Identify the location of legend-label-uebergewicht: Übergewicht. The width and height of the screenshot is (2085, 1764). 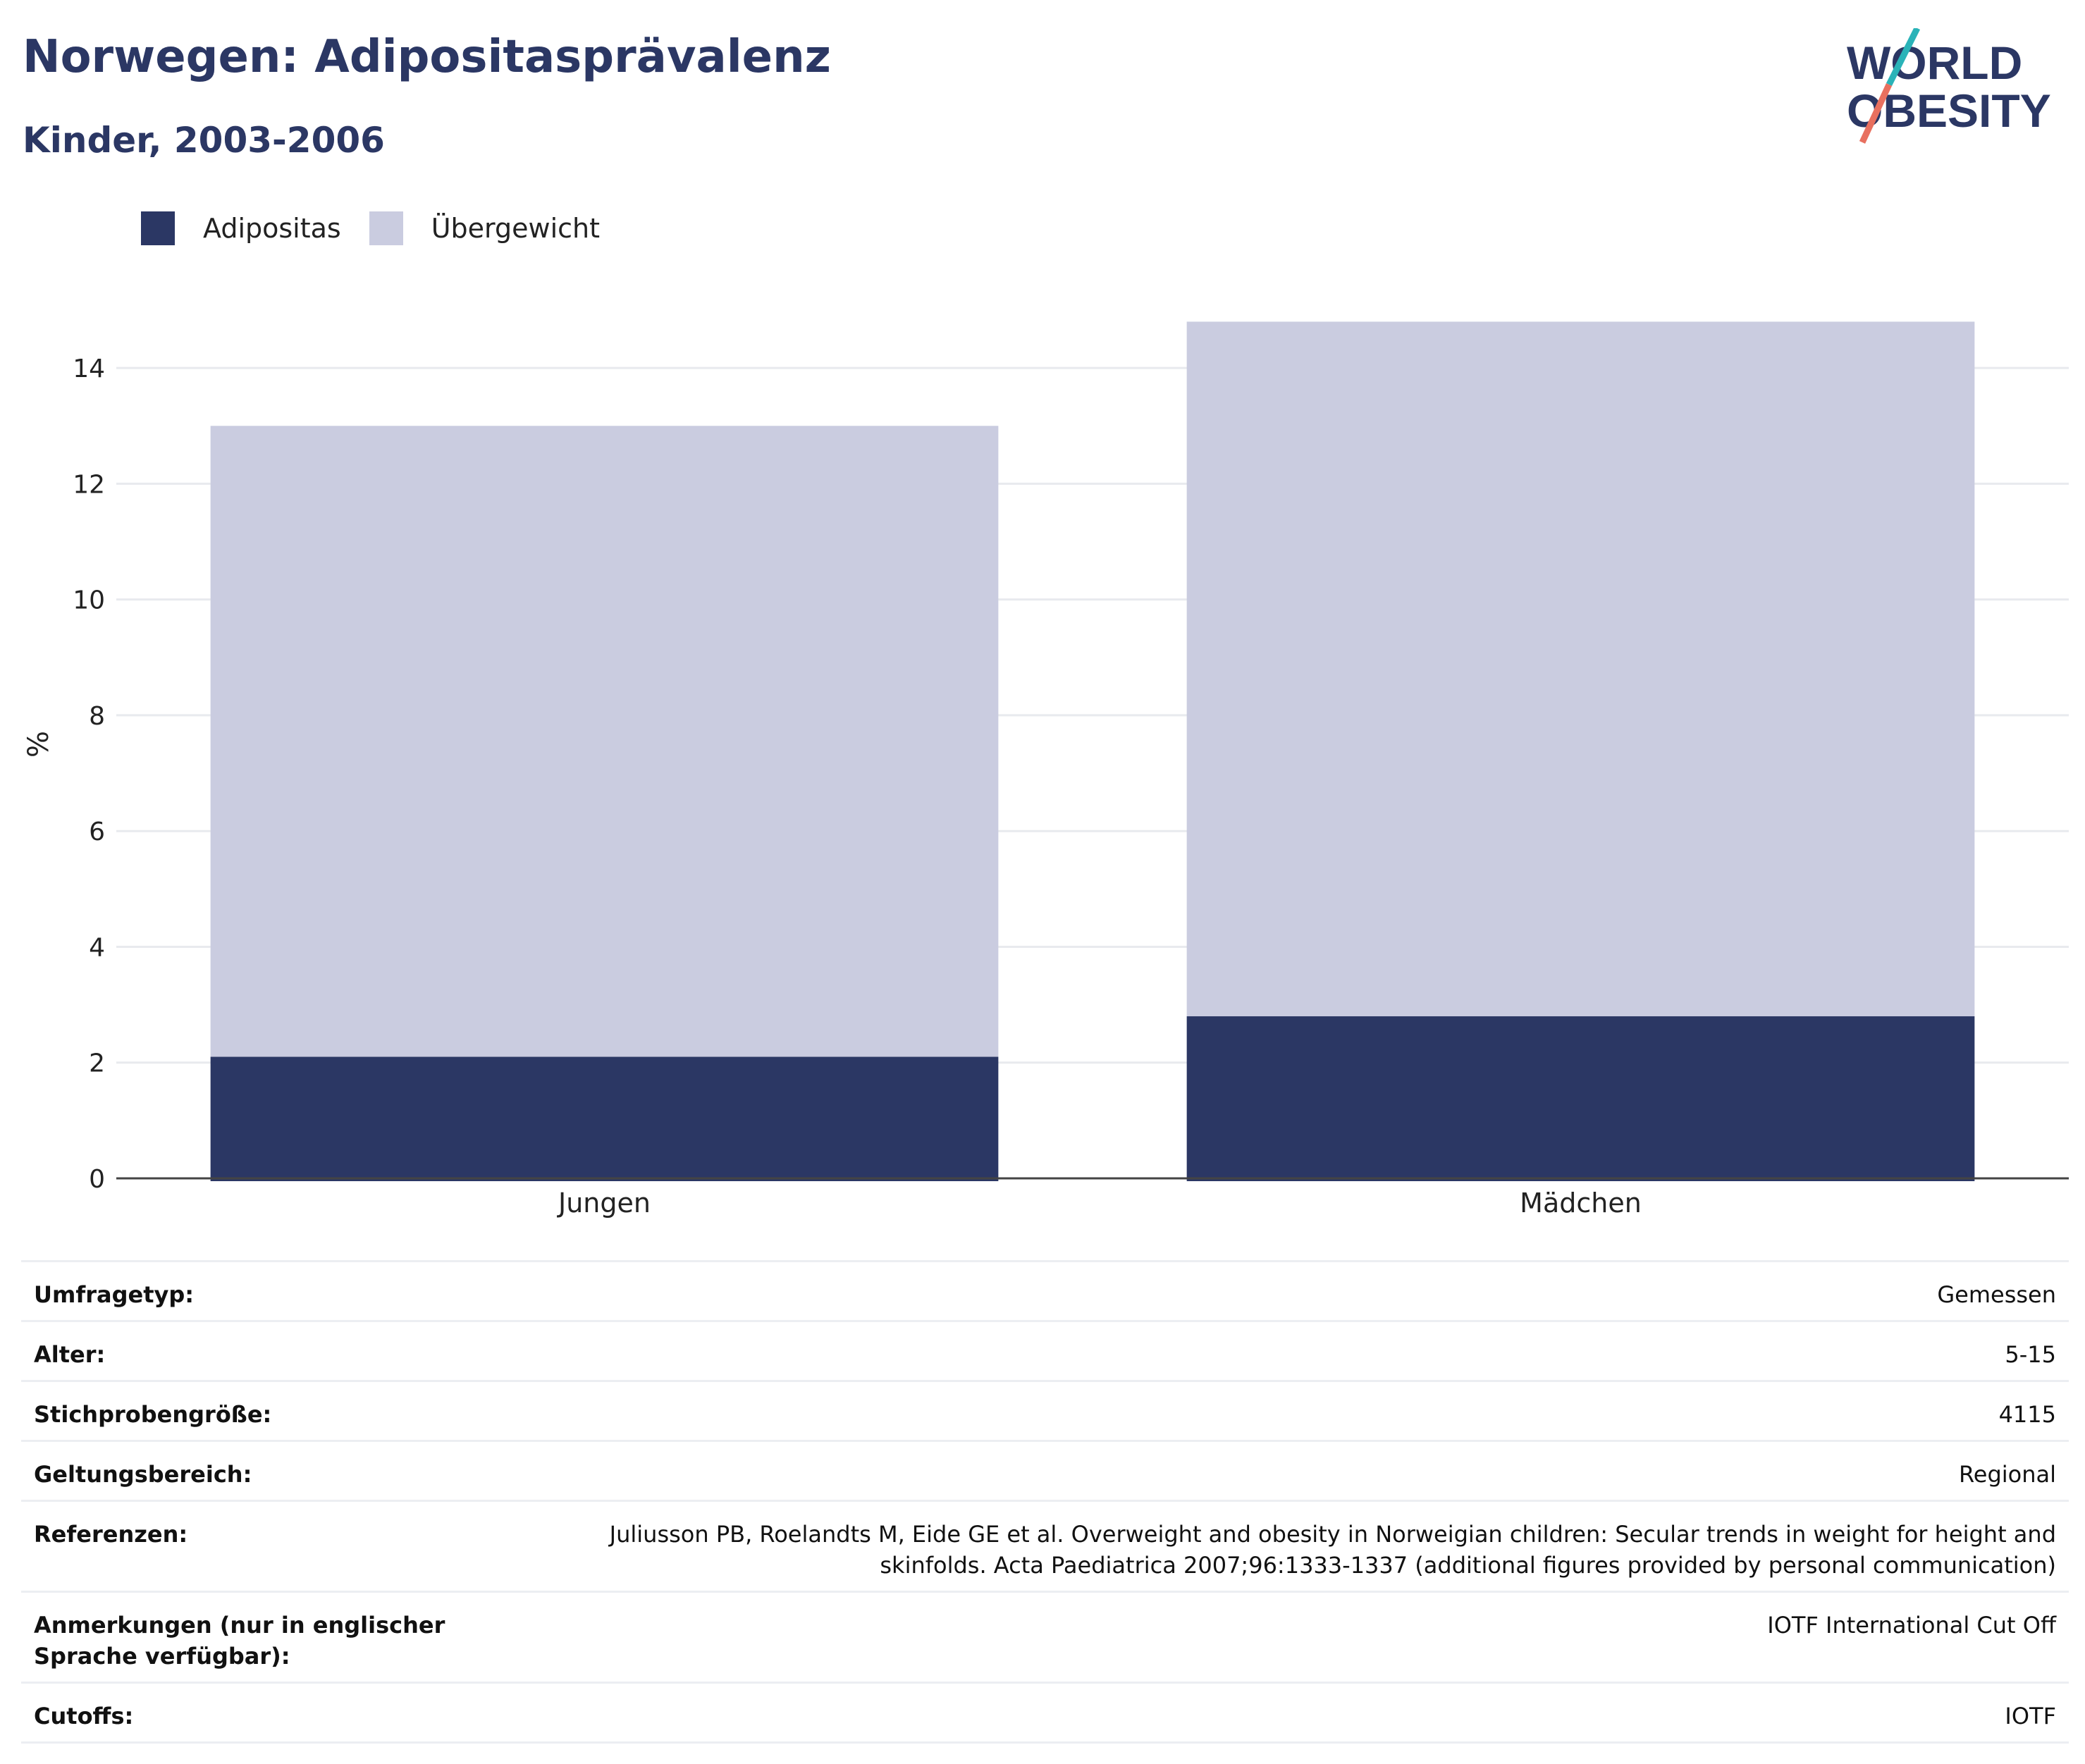
(515, 228).